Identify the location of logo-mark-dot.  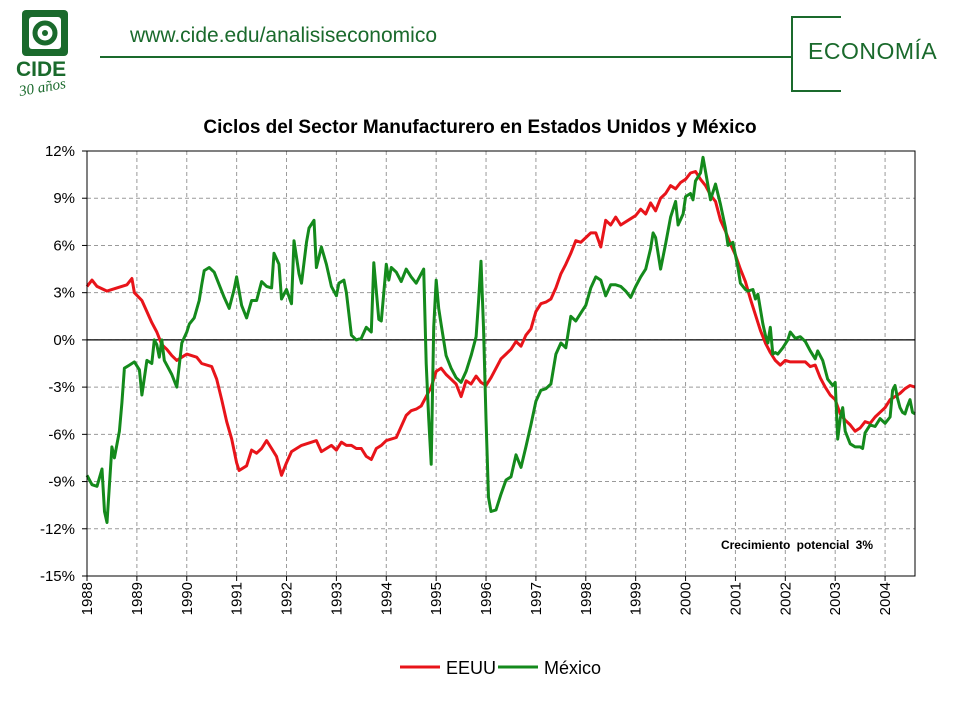
(45, 33).